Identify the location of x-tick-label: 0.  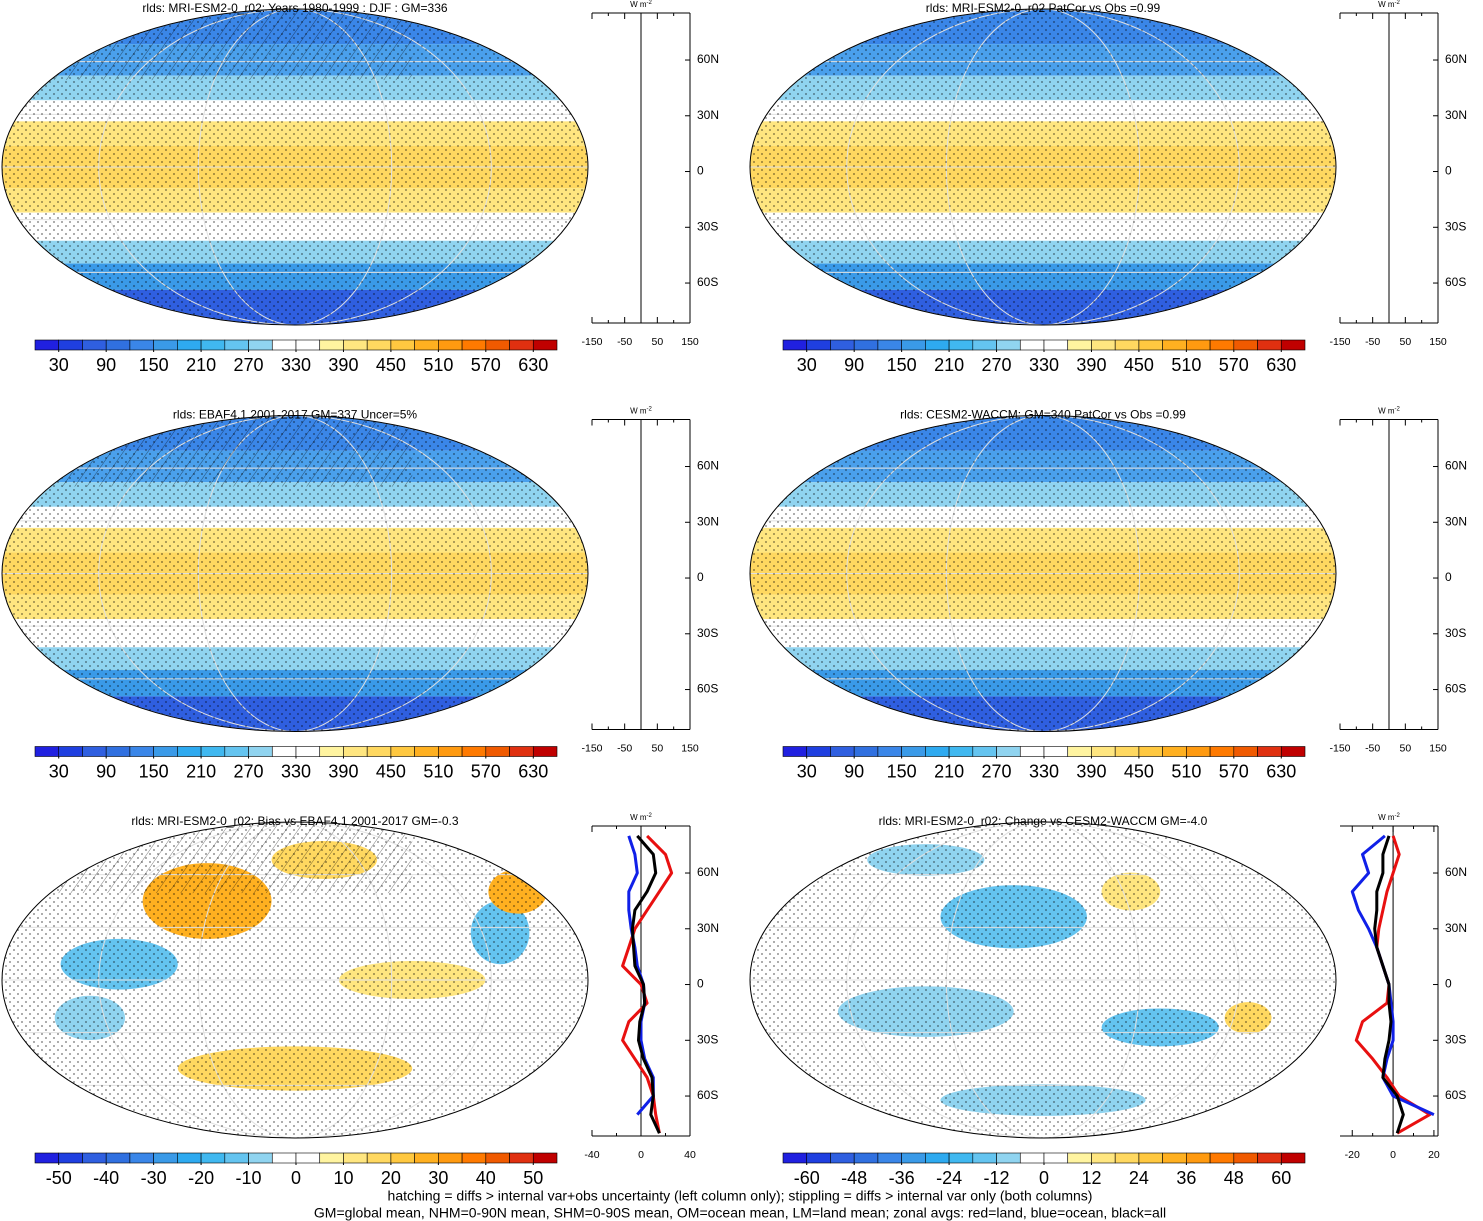
(1393, 1155).